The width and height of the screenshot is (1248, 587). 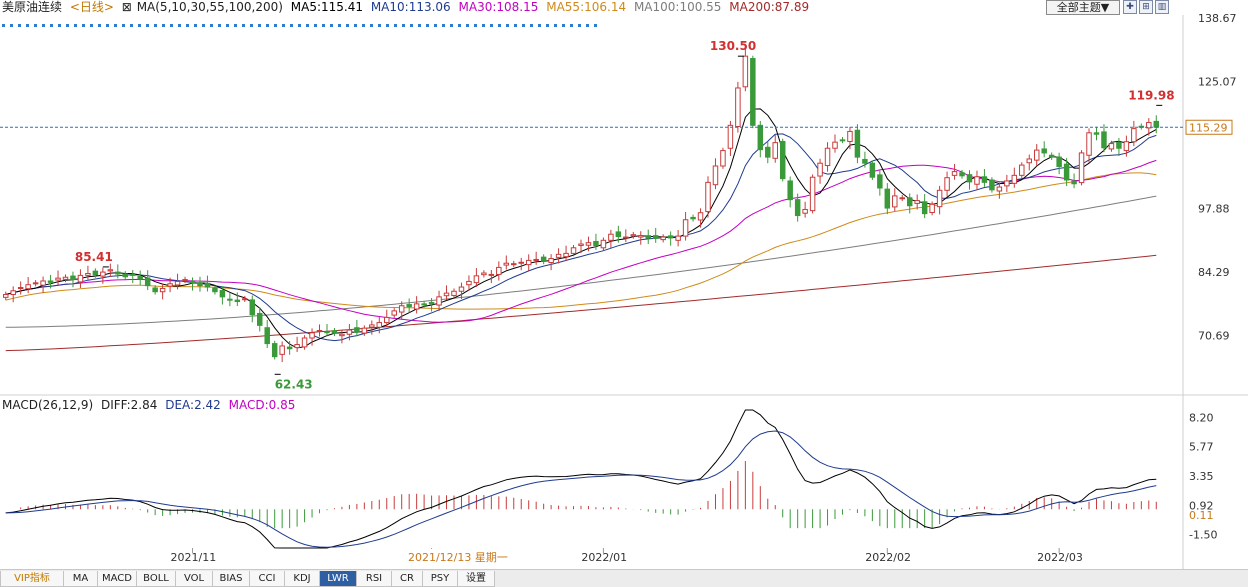 I want to click on tab-rsi: RSI, so click(x=374, y=579).